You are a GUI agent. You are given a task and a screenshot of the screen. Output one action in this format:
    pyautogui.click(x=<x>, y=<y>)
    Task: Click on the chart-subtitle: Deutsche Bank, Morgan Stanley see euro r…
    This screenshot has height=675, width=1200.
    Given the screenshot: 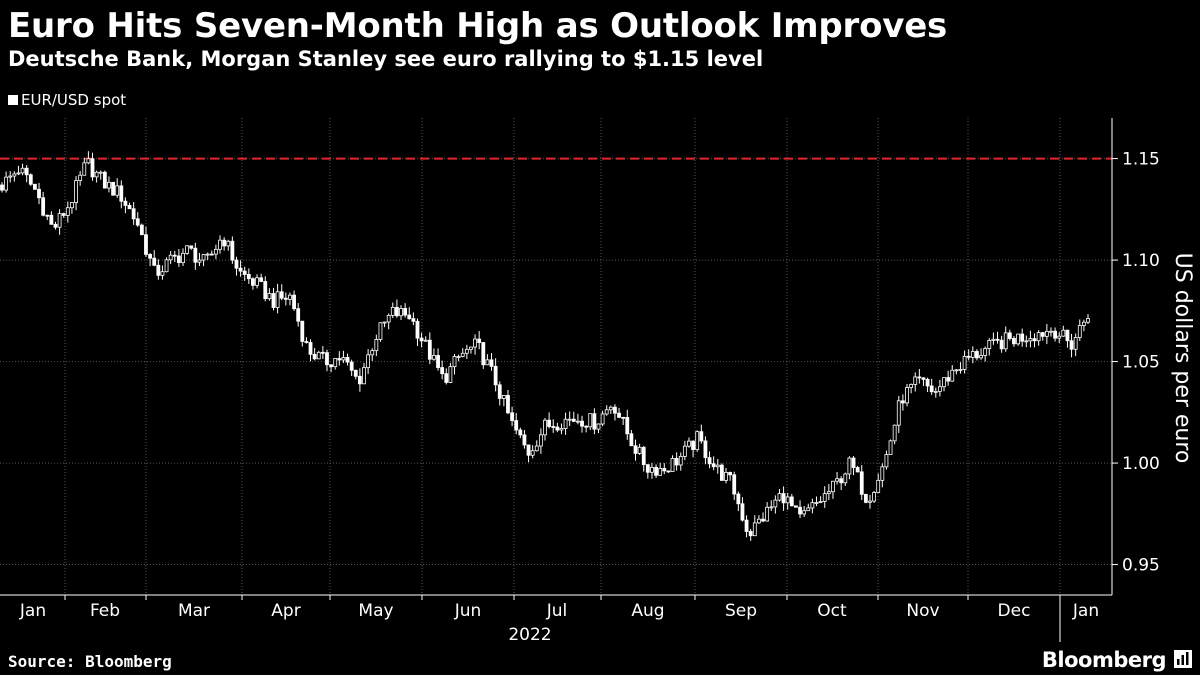 What is the action you would take?
    pyautogui.click(x=386, y=59)
    